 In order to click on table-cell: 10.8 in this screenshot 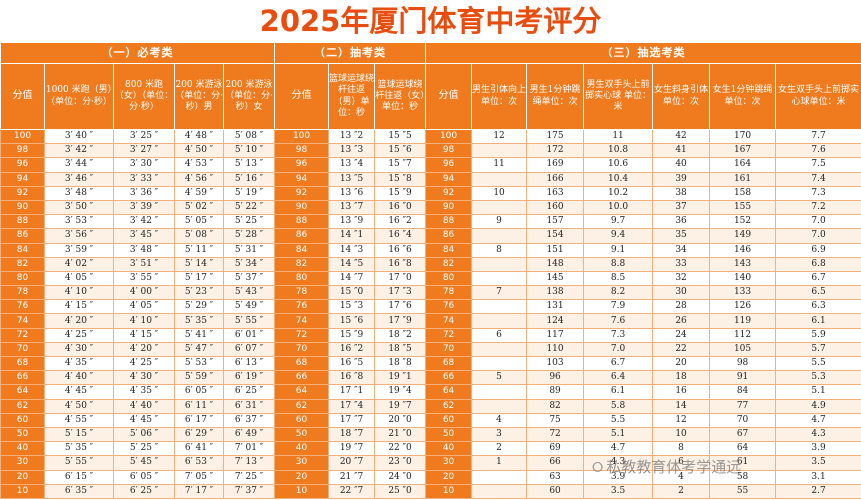, I will do `click(618, 151)`.